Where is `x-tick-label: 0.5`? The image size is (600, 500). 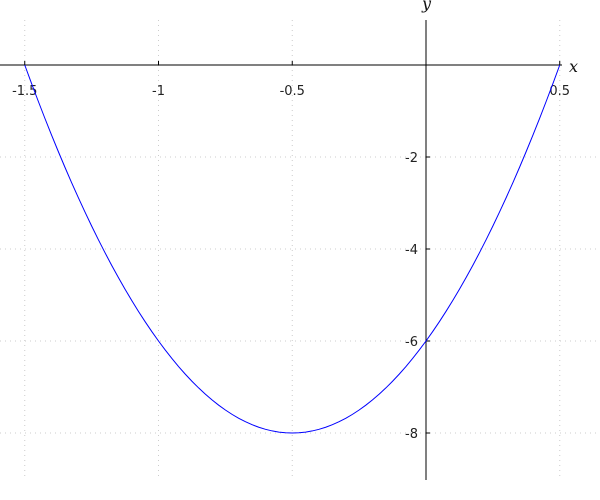
x-tick-label: 0.5 is located at coordinates (559, 91).